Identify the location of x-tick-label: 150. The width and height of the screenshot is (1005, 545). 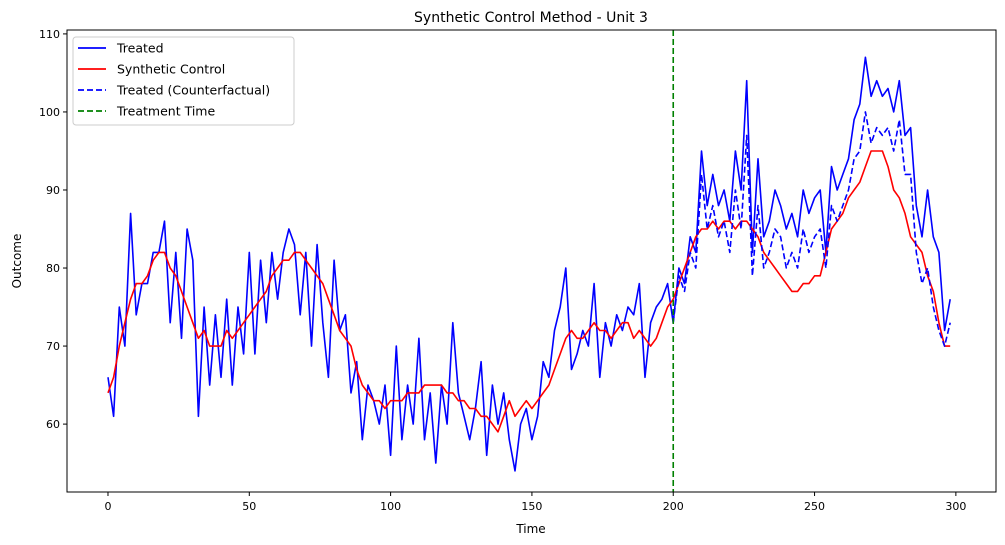
(531, 506).